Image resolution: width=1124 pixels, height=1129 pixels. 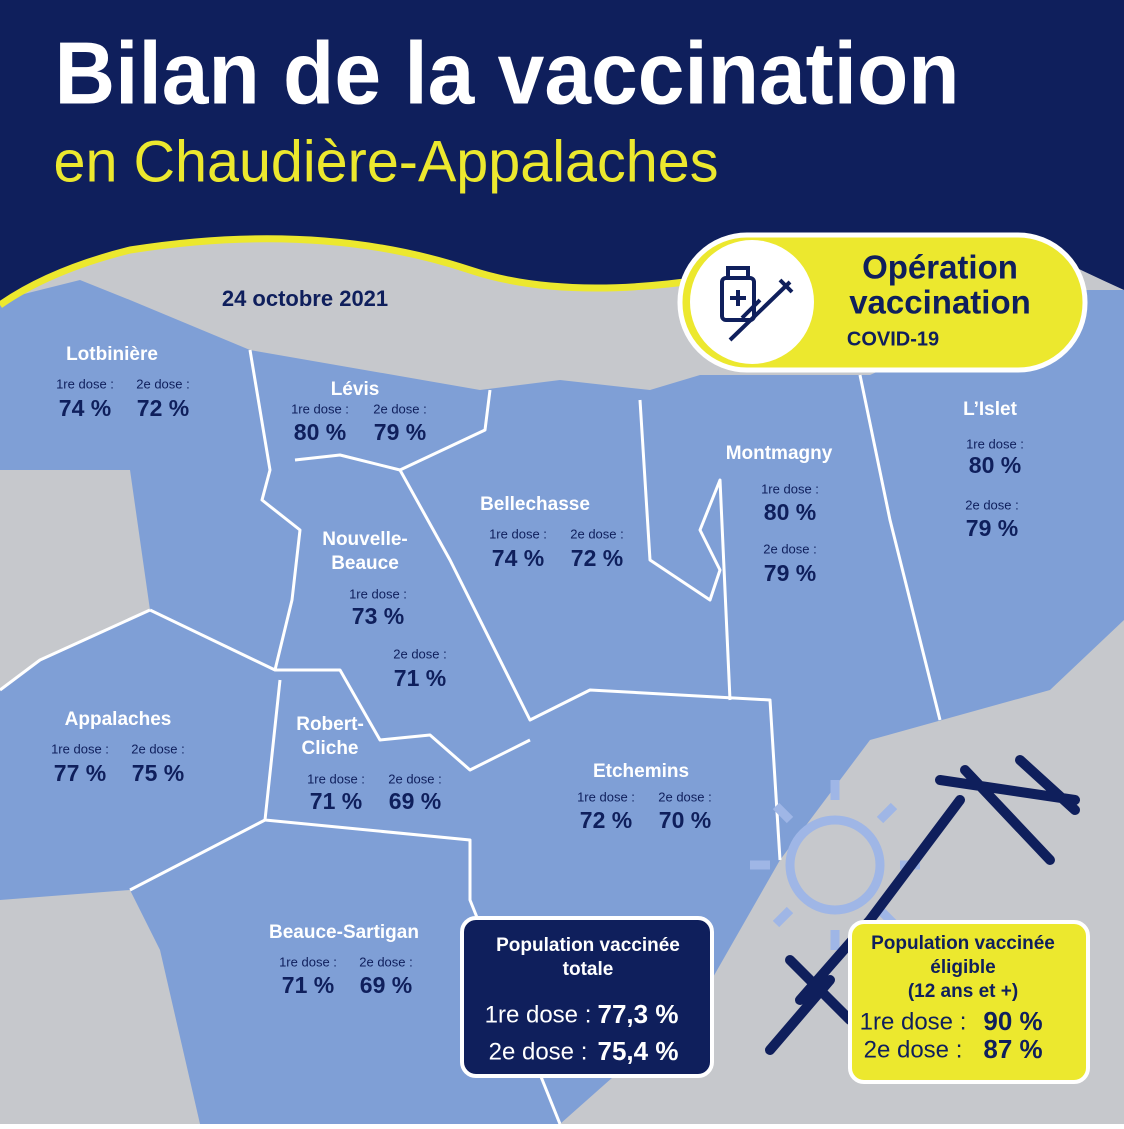 I want to click on dose-value: 75 %, so click(x=158, y=773).